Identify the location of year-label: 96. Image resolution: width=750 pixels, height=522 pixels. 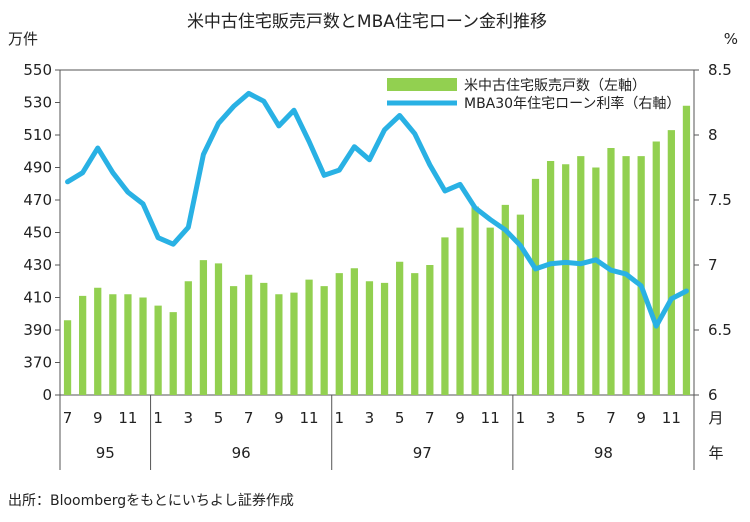
(241, 453).